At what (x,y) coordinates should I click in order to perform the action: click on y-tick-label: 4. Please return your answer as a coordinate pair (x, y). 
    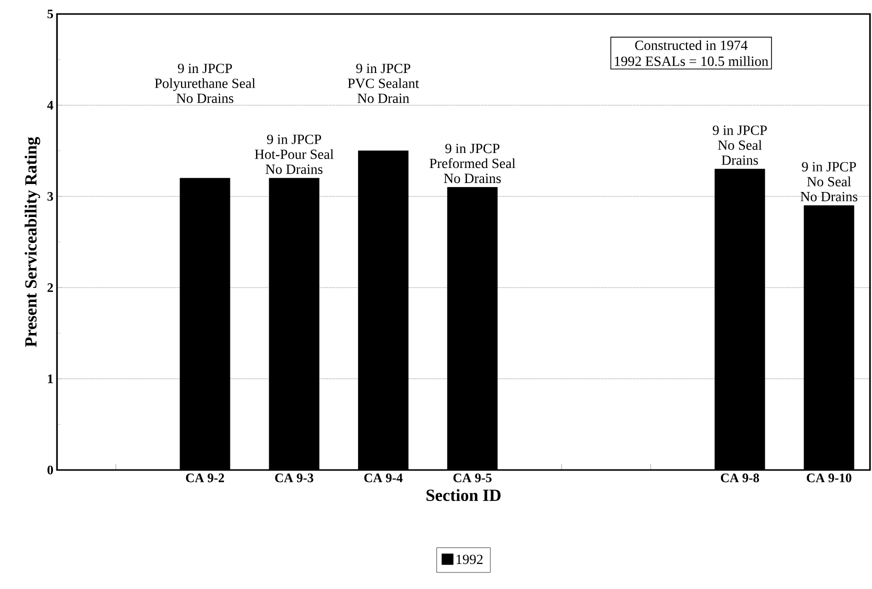
    Looking at the image, I should click on (50, 105).